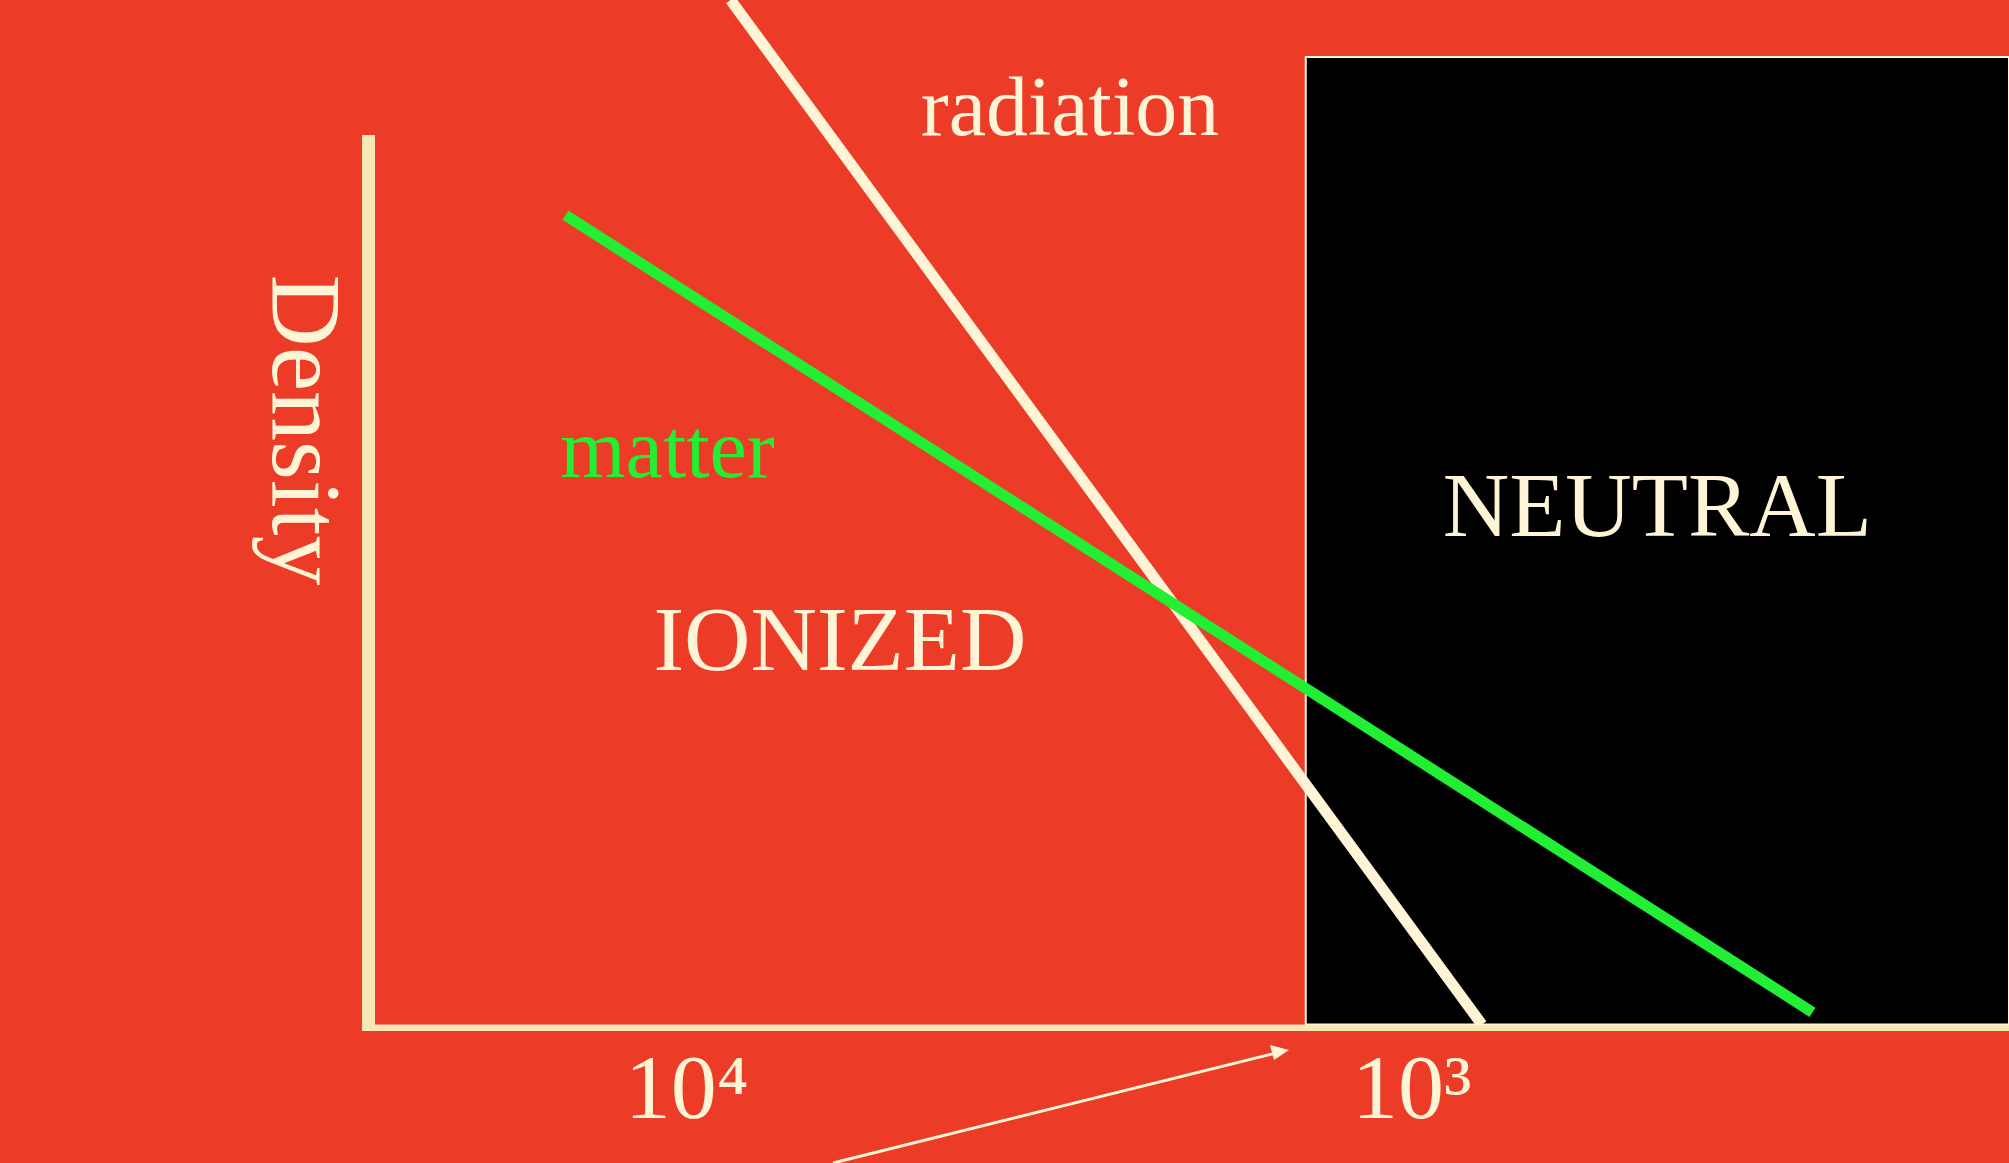 This screenshot has width=2009, height=1163. I want to click on series-label: radiation, so click(1070, 107).